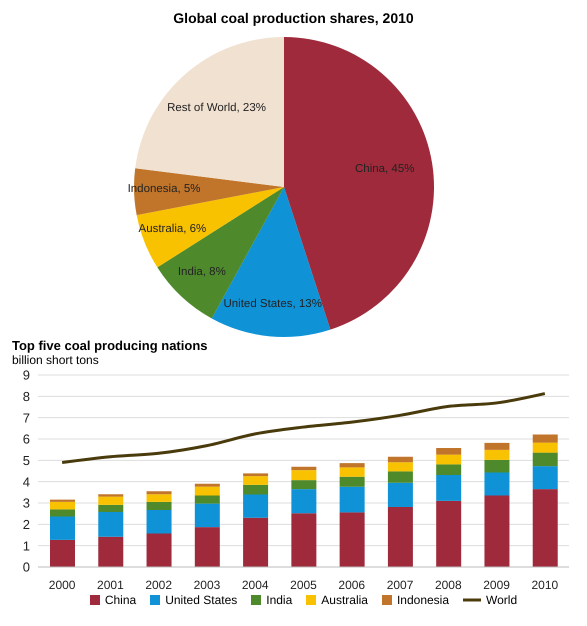  What do you see at coordinates (279, 600) in the screenshot?
I see `legend-label: India` at bounding box center [279, 600].